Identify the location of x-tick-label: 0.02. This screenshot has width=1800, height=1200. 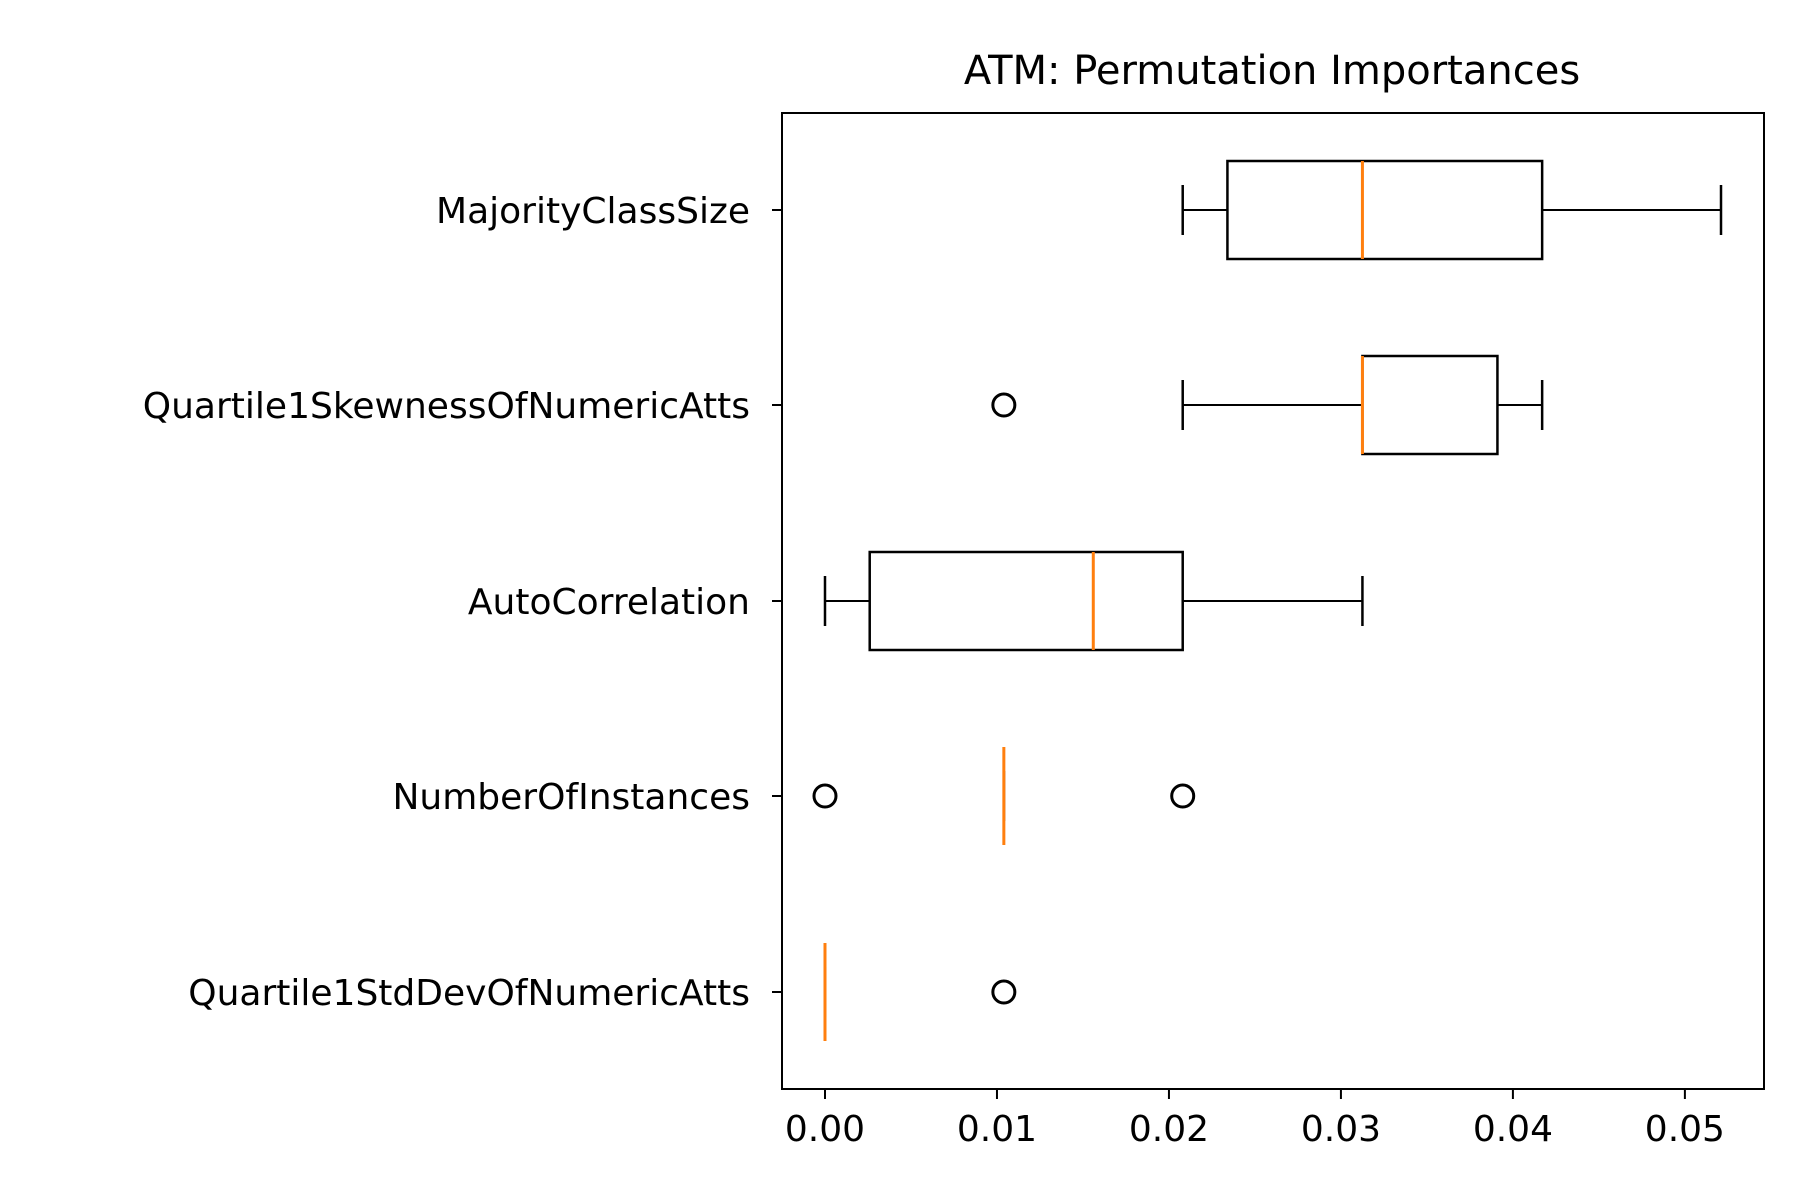
(1169, 1129).